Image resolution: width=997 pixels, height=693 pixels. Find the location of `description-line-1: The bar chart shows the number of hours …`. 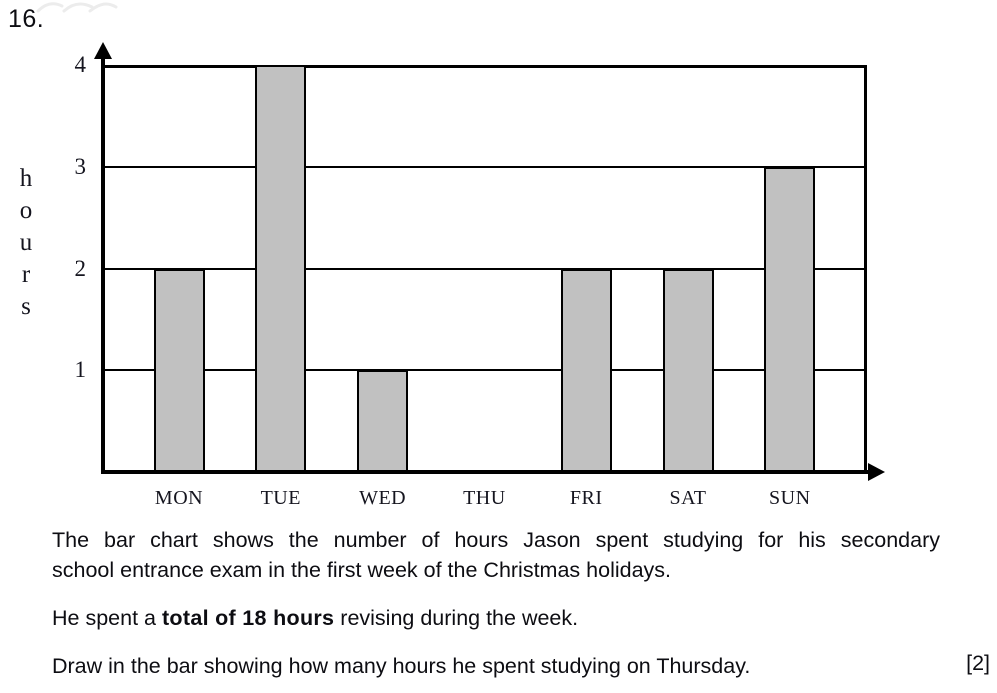

description-line-1: The bar chart shows the number of hours … is located at coordinates (496, 540).